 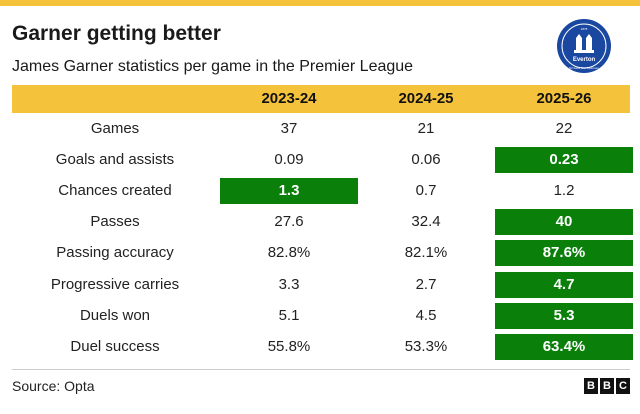 What do you see at coordinates (289, 346) in the screenshot?
I see `table-cell: 55.8%` at bounding box center [289, 346].